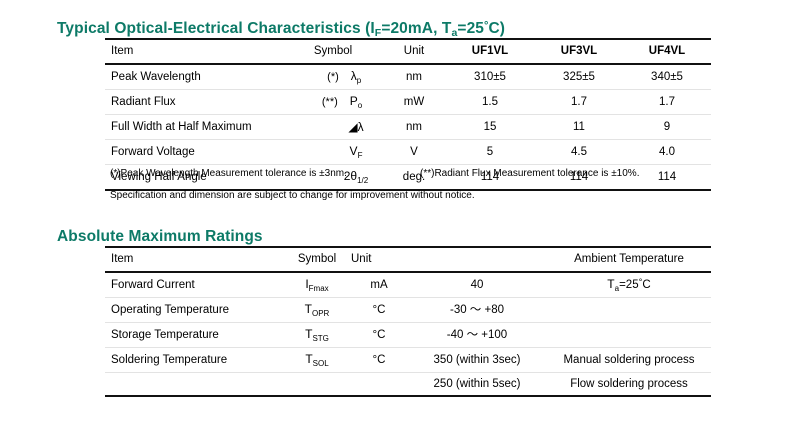  I want to click on cell-item: Soldering Temperature, so click(194, 360).